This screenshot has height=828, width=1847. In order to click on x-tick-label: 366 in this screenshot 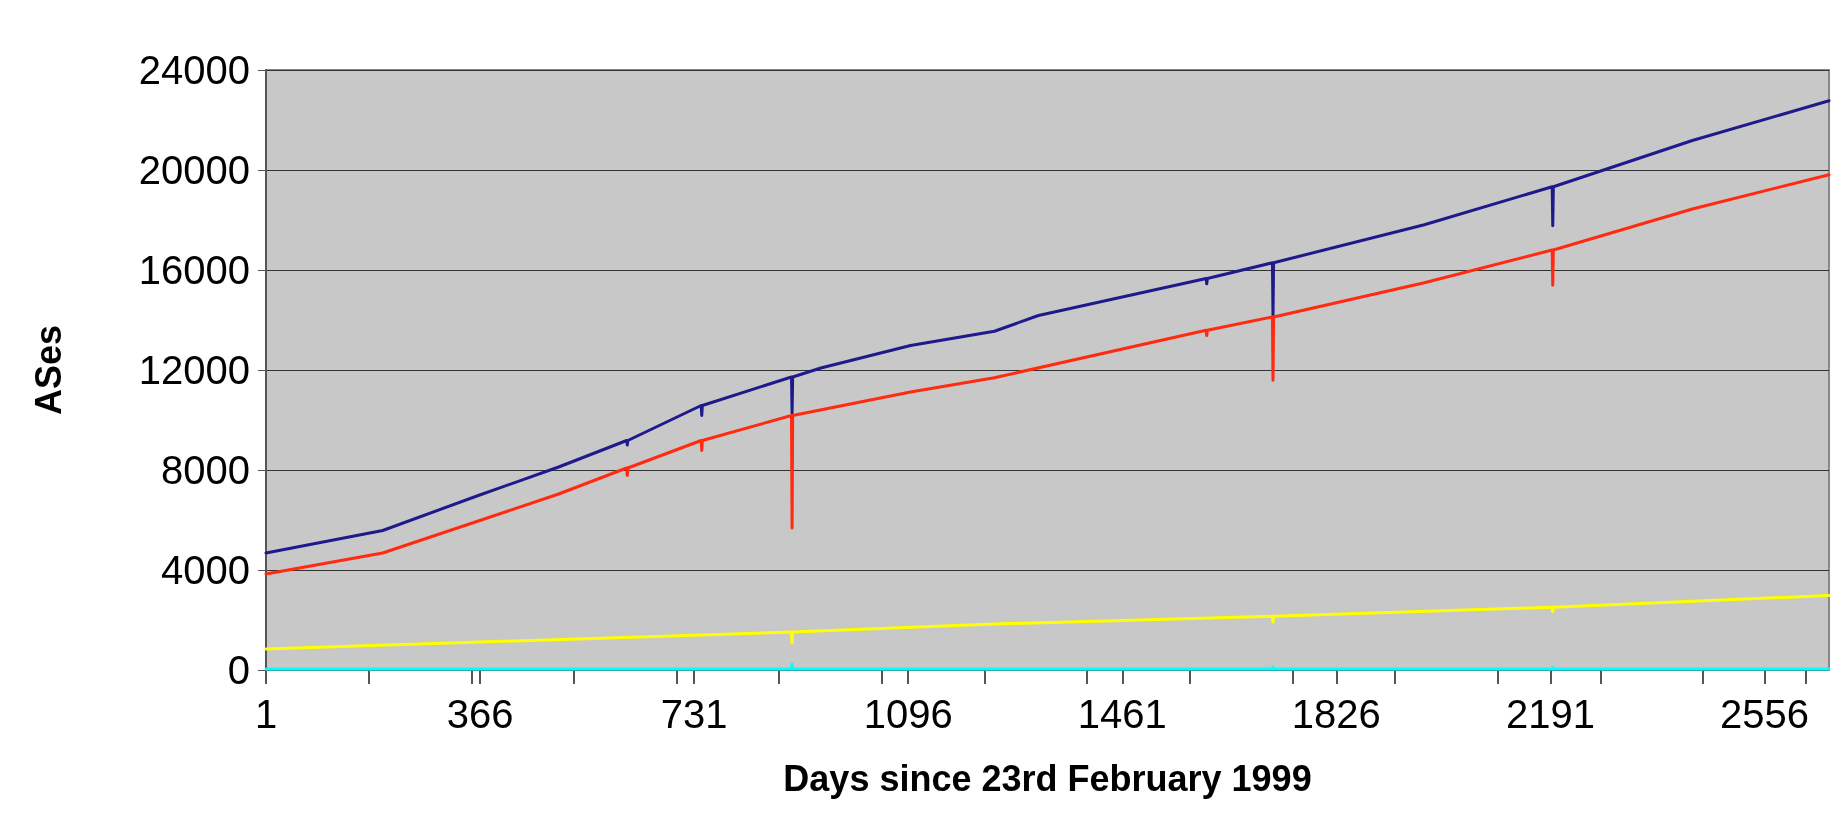, I will do `click(480, 714)`.